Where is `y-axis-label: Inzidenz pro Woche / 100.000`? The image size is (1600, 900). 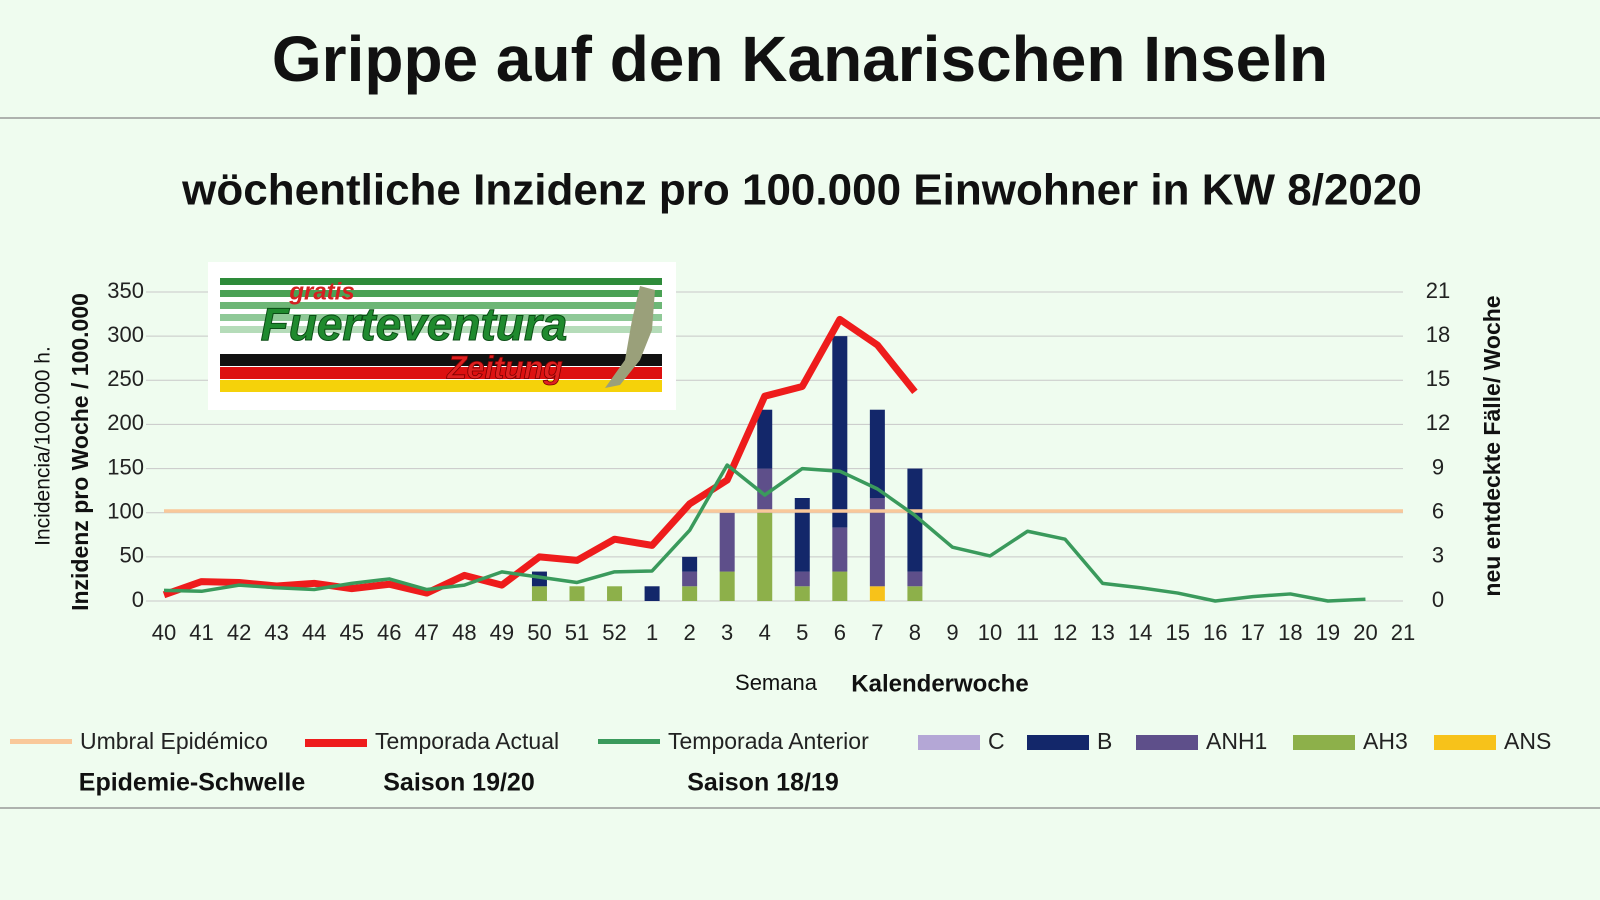 y-axis-label: Inzidenz pro Woche / 100.000 is located at coordinates (80, 452).